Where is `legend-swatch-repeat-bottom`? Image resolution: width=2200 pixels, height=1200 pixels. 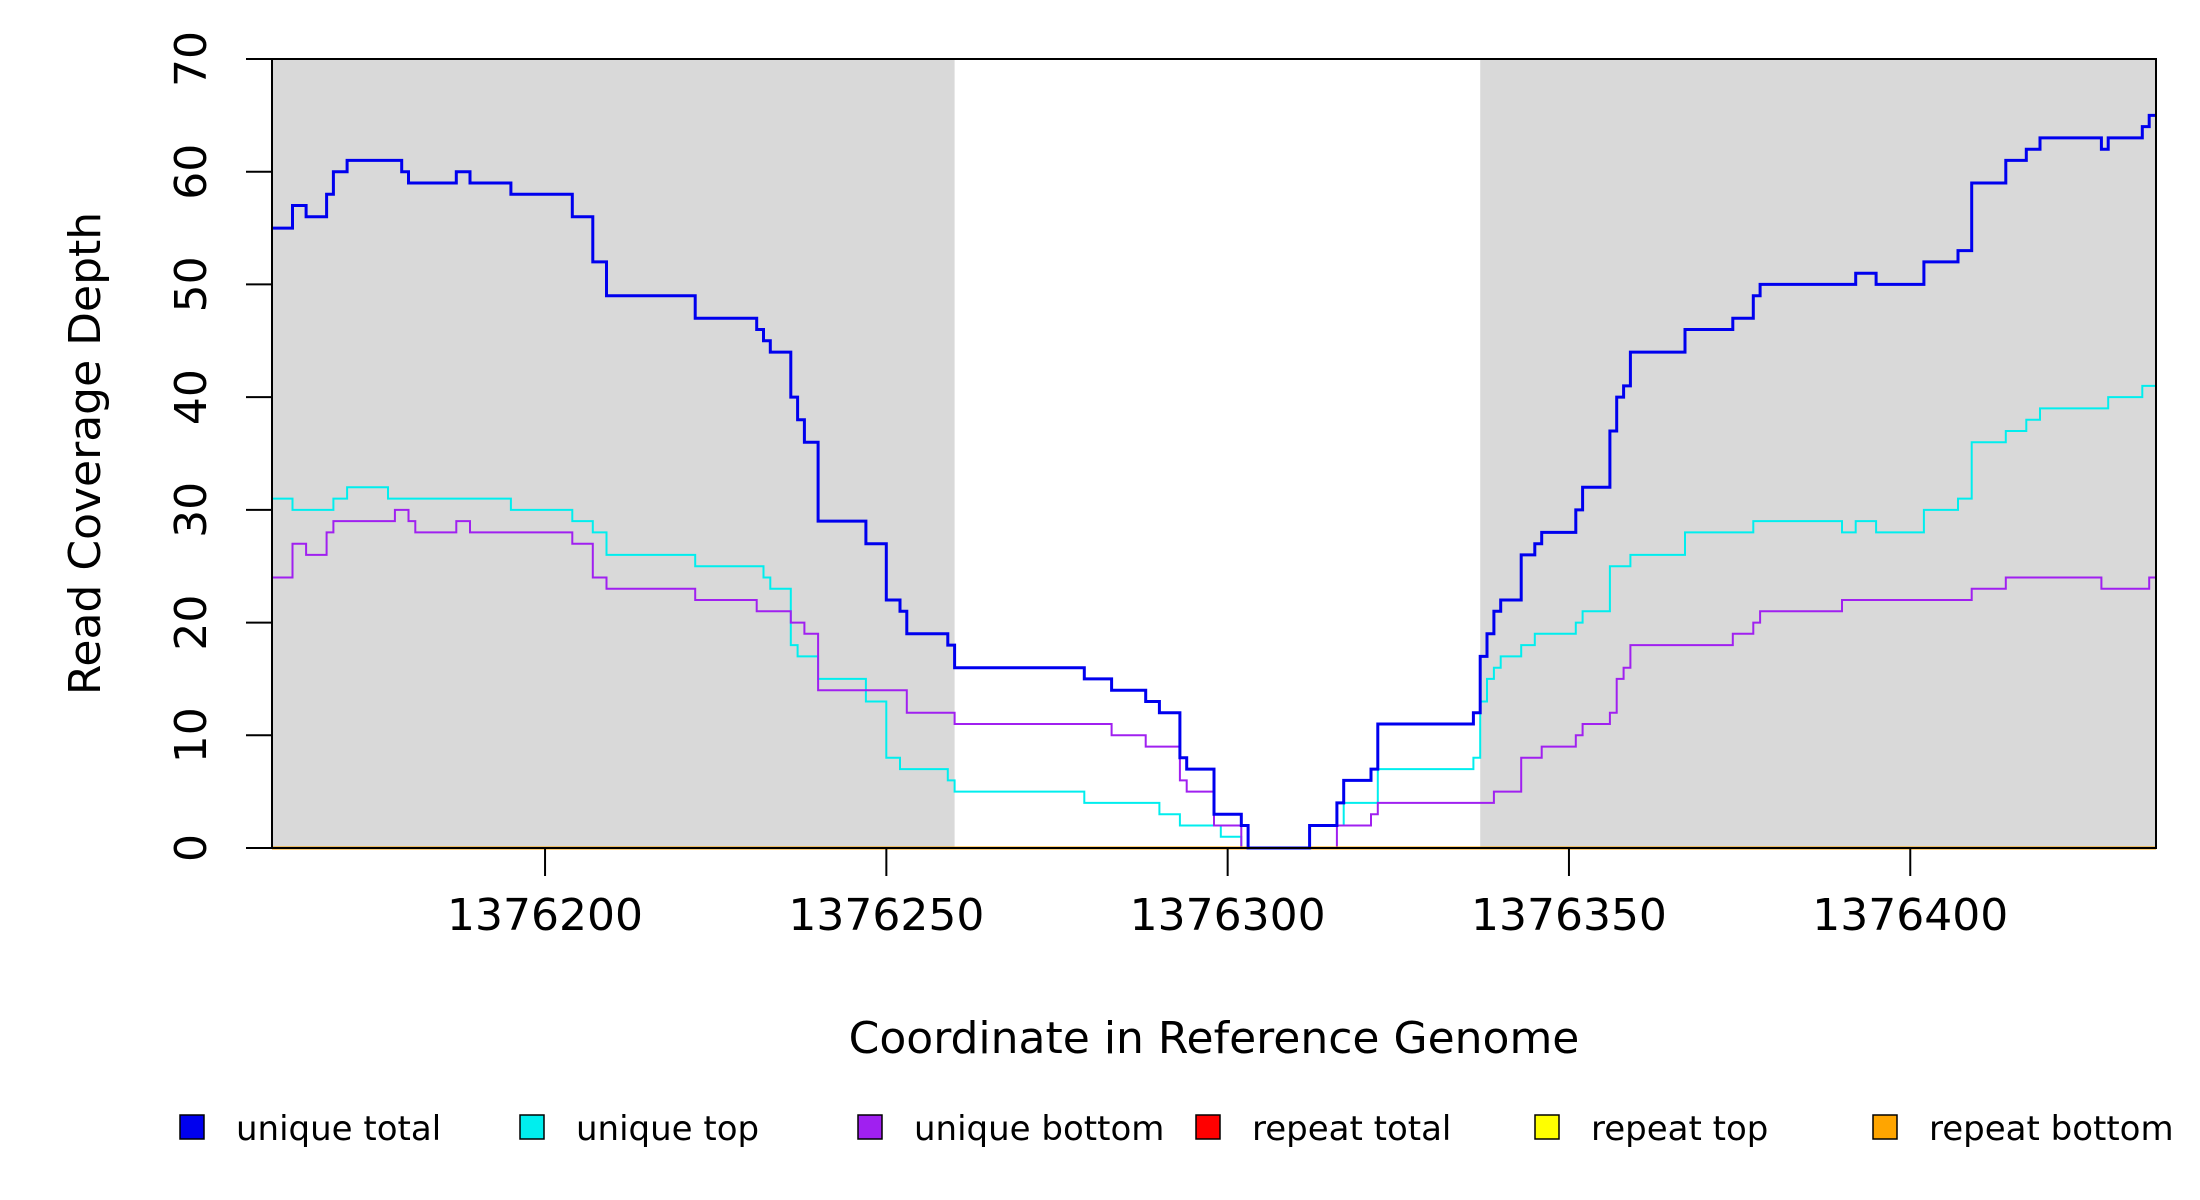
legend-swatch-repeat-bottom is located at coordinates (1885, 1127).